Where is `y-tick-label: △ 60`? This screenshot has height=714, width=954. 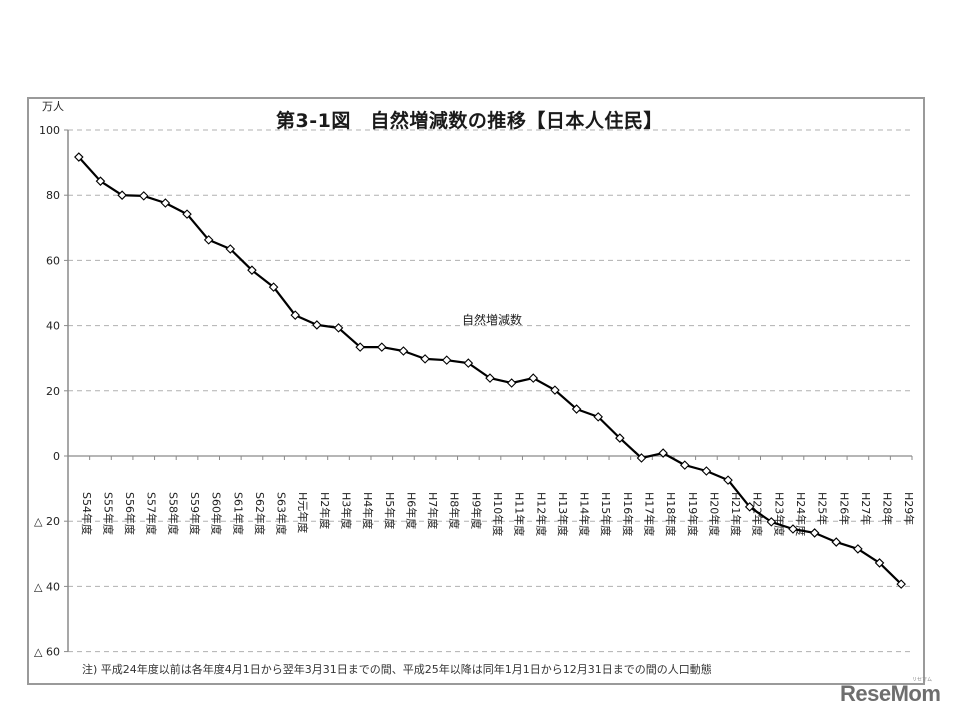 y-tick-label: △ 60 is located at coordinates (47, 652).